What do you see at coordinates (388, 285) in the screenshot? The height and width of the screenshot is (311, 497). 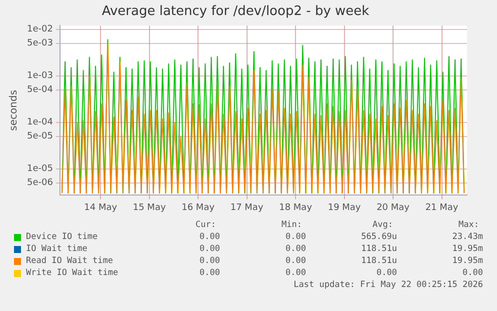 I see `text: Last update: Fri May 22 00:25:15 2026` at bounding box center [388, 285].